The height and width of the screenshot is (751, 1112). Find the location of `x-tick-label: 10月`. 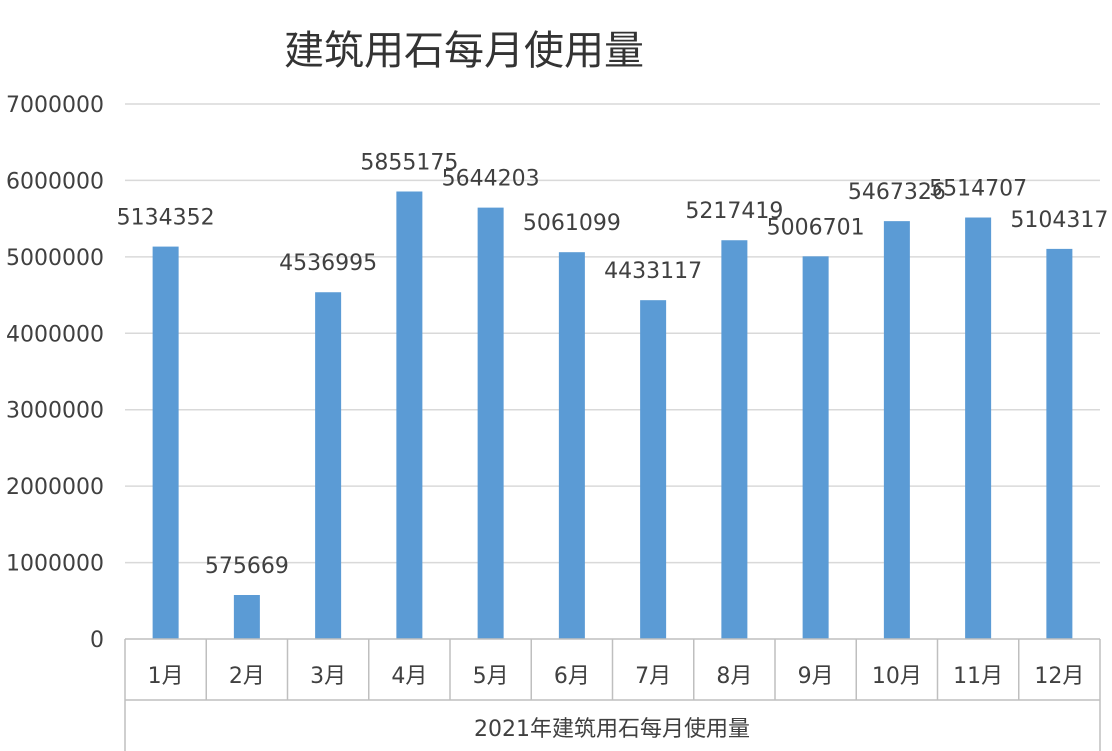

x-tick-label: 10月 is located at coordinates (897, 676).